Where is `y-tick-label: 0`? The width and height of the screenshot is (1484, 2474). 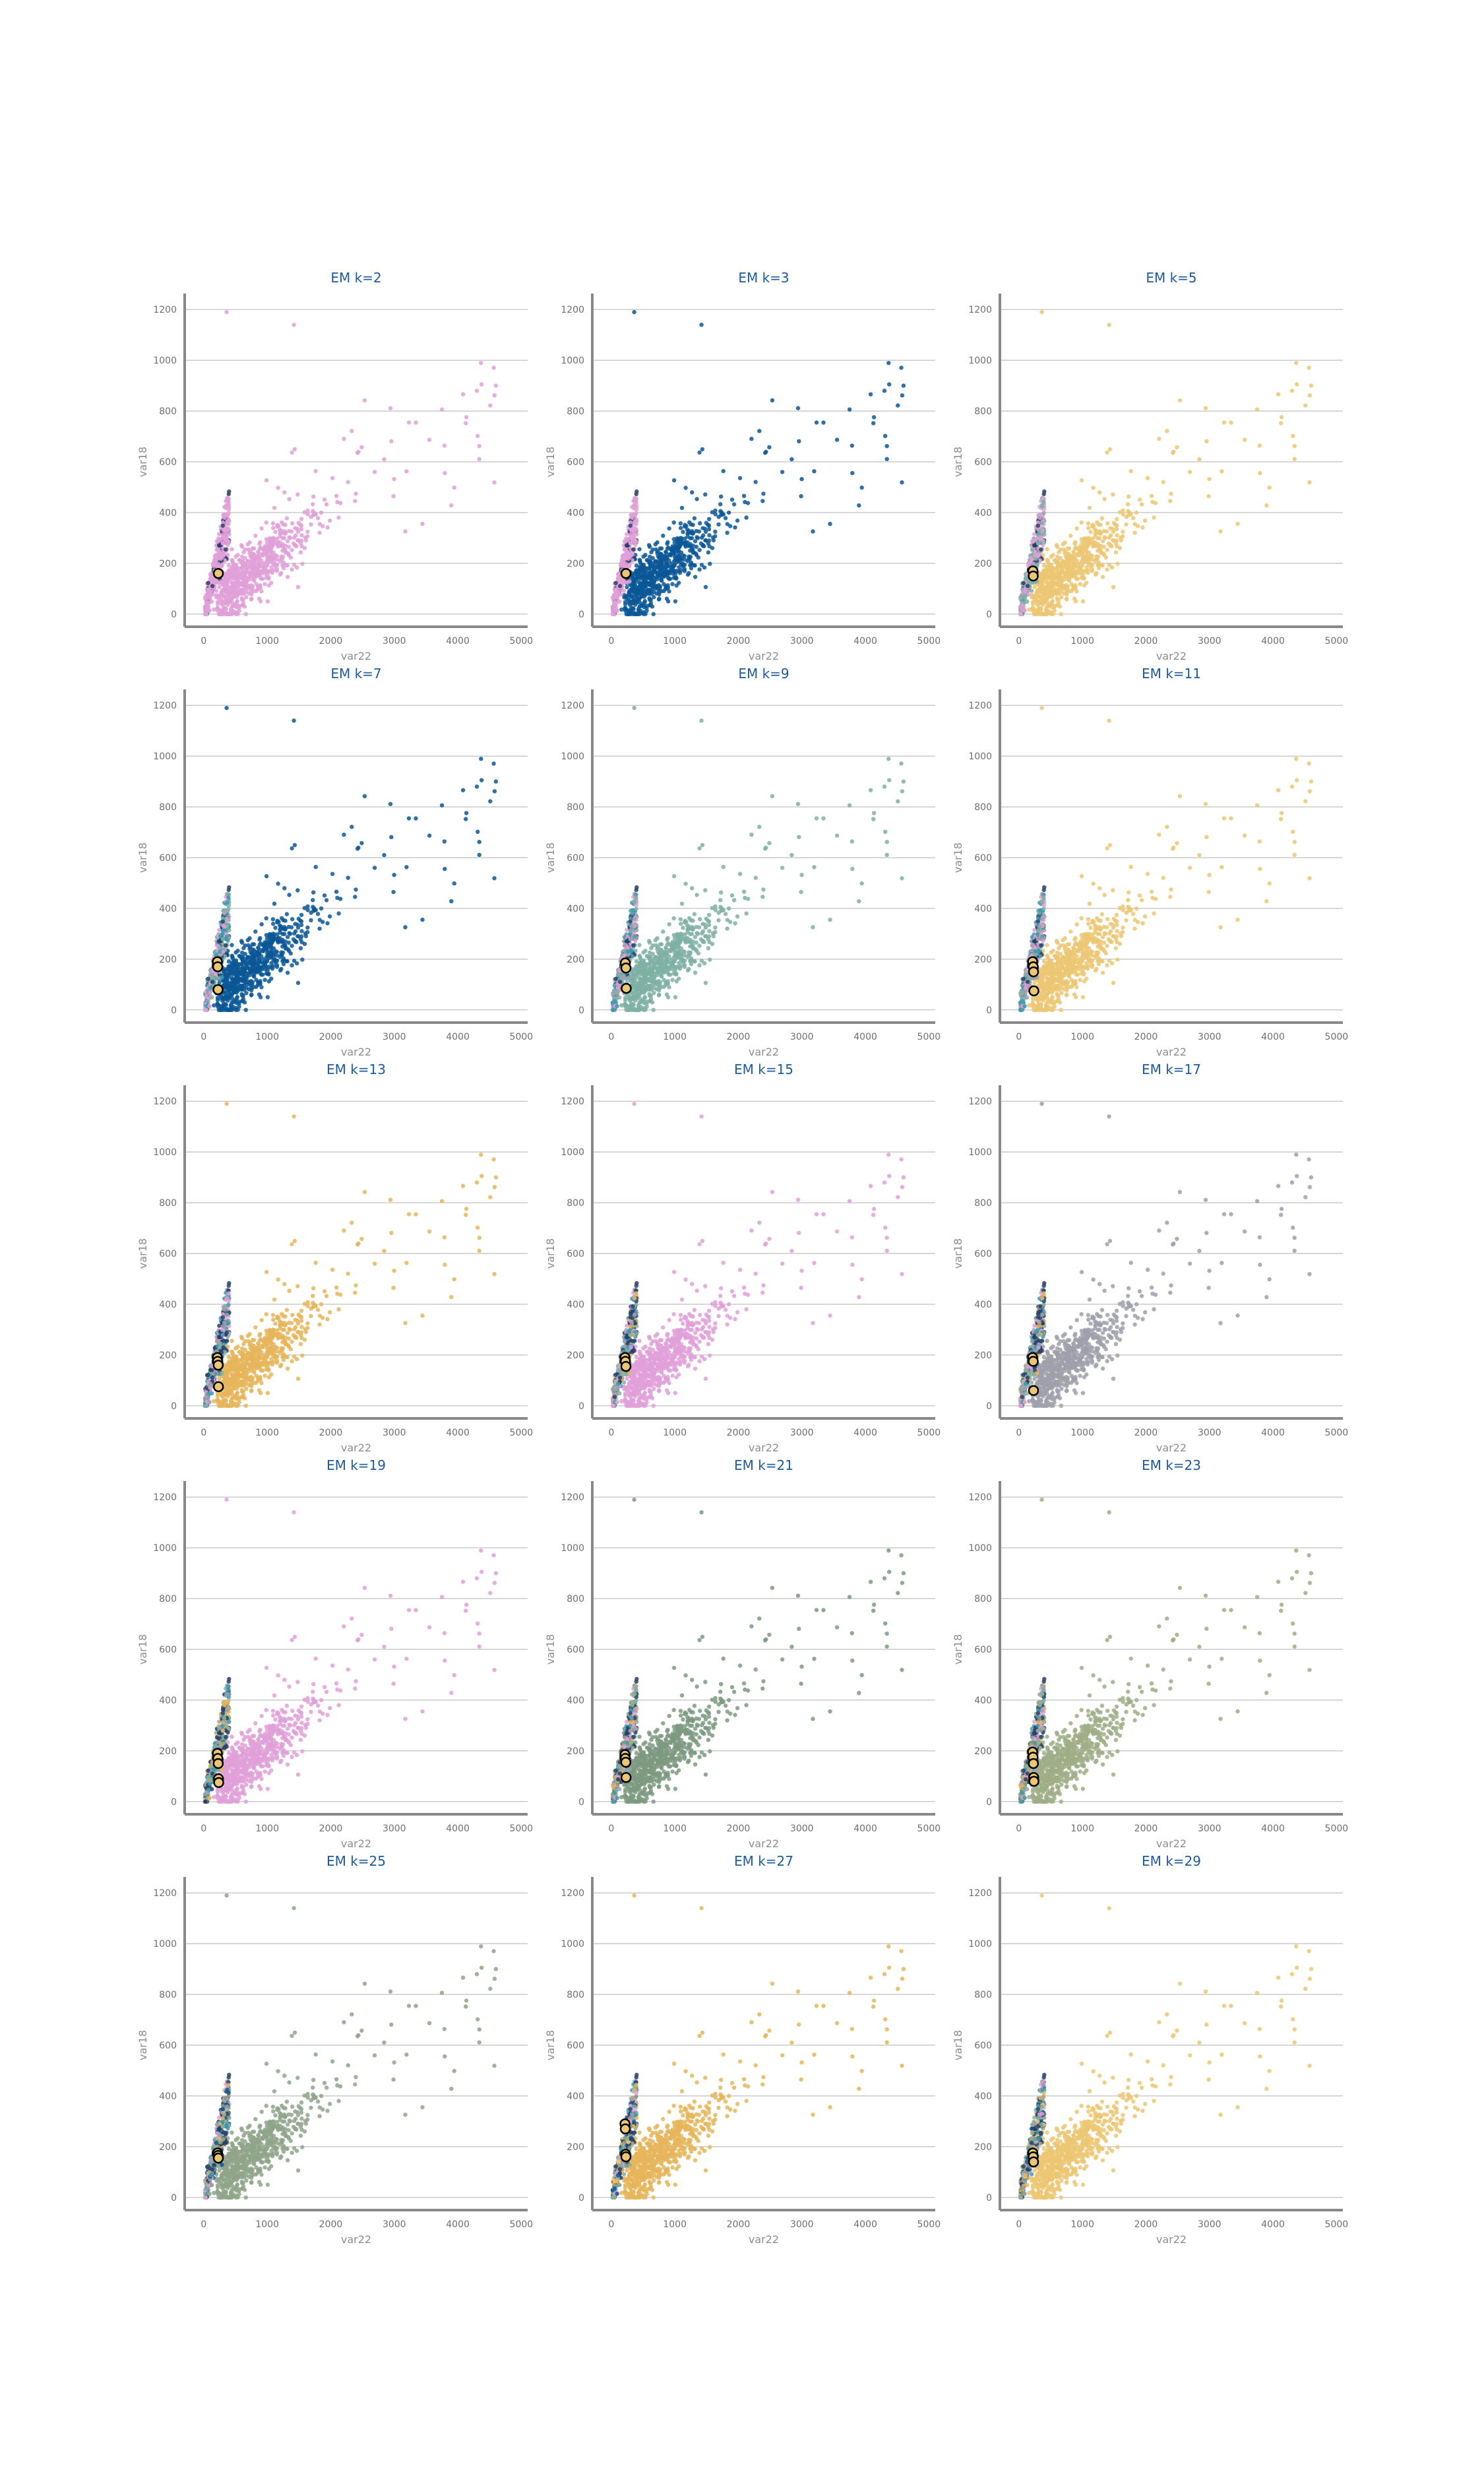
y-tick-label: 0 is located at coordinates (989, 615).